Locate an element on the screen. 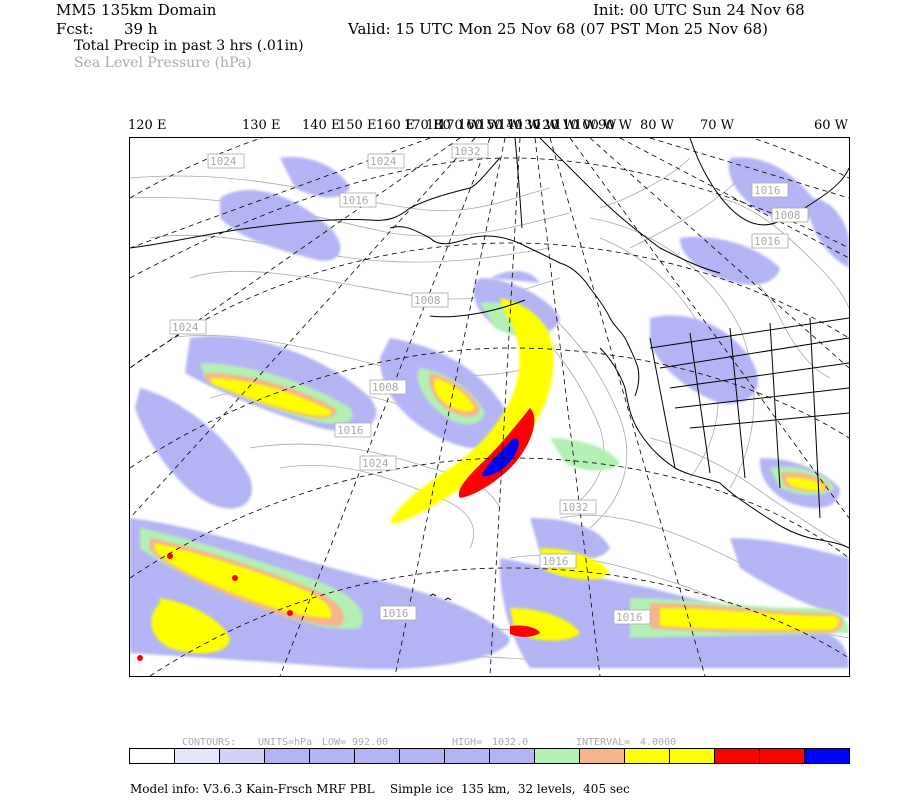 The height and width of the screenshot is (800, 900). precip-colorbar is located at coordinates (489, 756).